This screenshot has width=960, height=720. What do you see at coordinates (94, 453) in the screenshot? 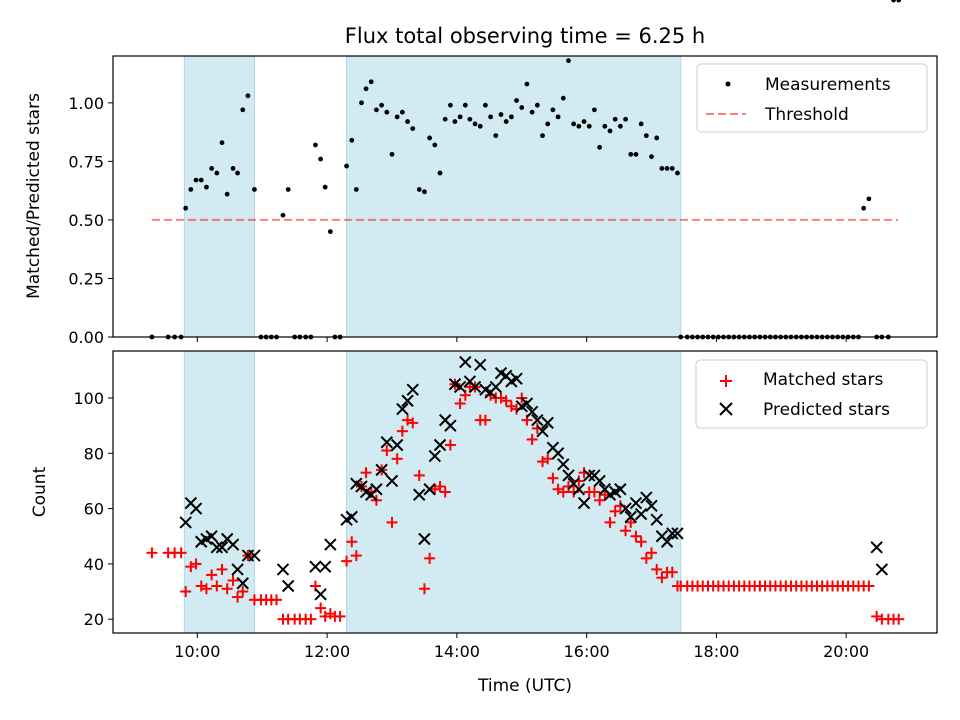
I see `bottom-ytick-label: 80` at bounding box center [94, 453].